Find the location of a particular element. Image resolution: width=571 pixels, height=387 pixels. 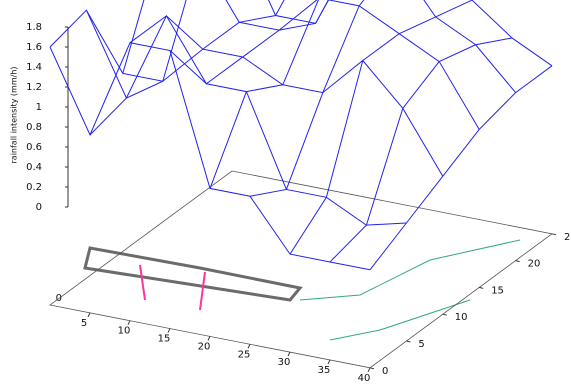

z-axis-label: rainfall intensity (mm/h) is located at coordinates (14, 114).